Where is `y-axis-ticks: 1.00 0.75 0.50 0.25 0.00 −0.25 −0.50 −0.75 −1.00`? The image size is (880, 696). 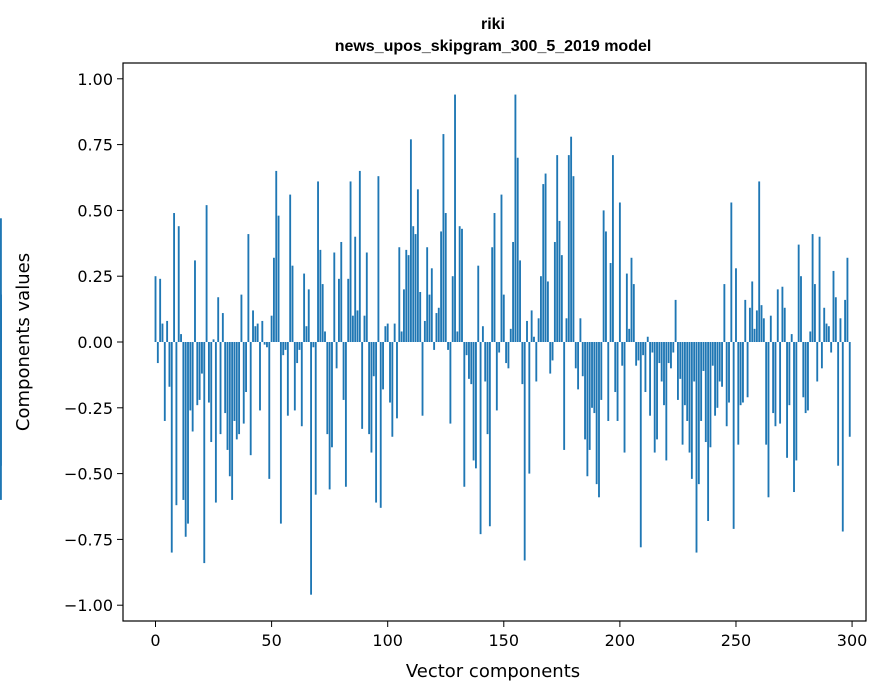
y-axis-ticks: 1.00 0.75 0.50 0.25 0.00 −0.25 −0.50 −0.75 −1.00 is located at coordinates (93, 342).